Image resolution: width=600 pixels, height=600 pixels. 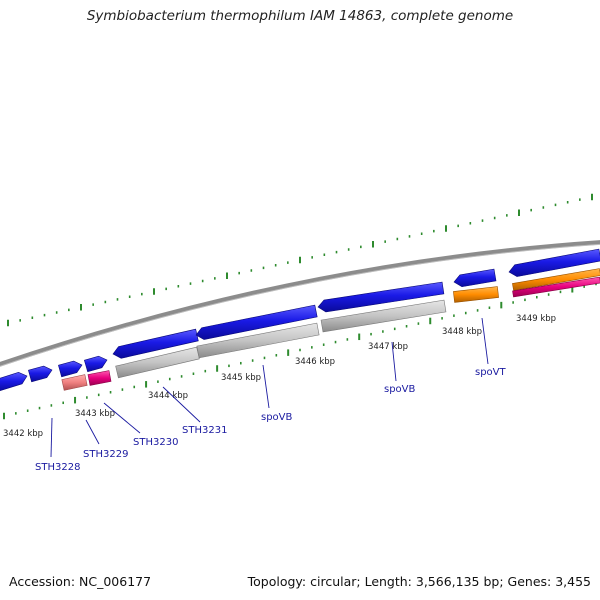 I want to click on accession-text: Accession: NC_006177, so click(x=80, y=581).